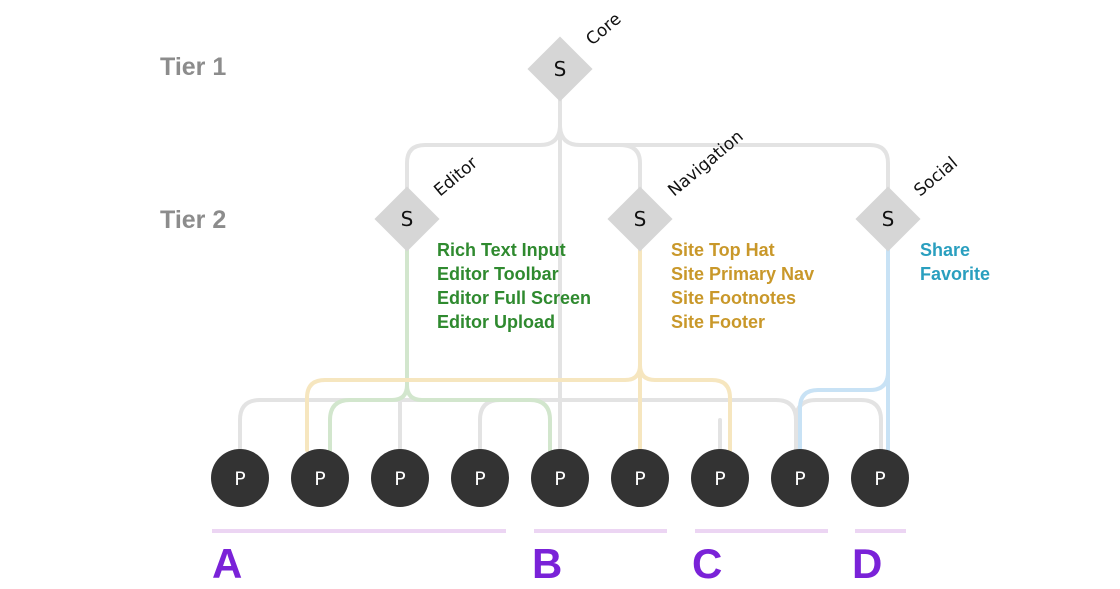 The width and height of the screenshot is (1120, 589). I want to click on tier-1-label: Tier 1, so click(193, 67).